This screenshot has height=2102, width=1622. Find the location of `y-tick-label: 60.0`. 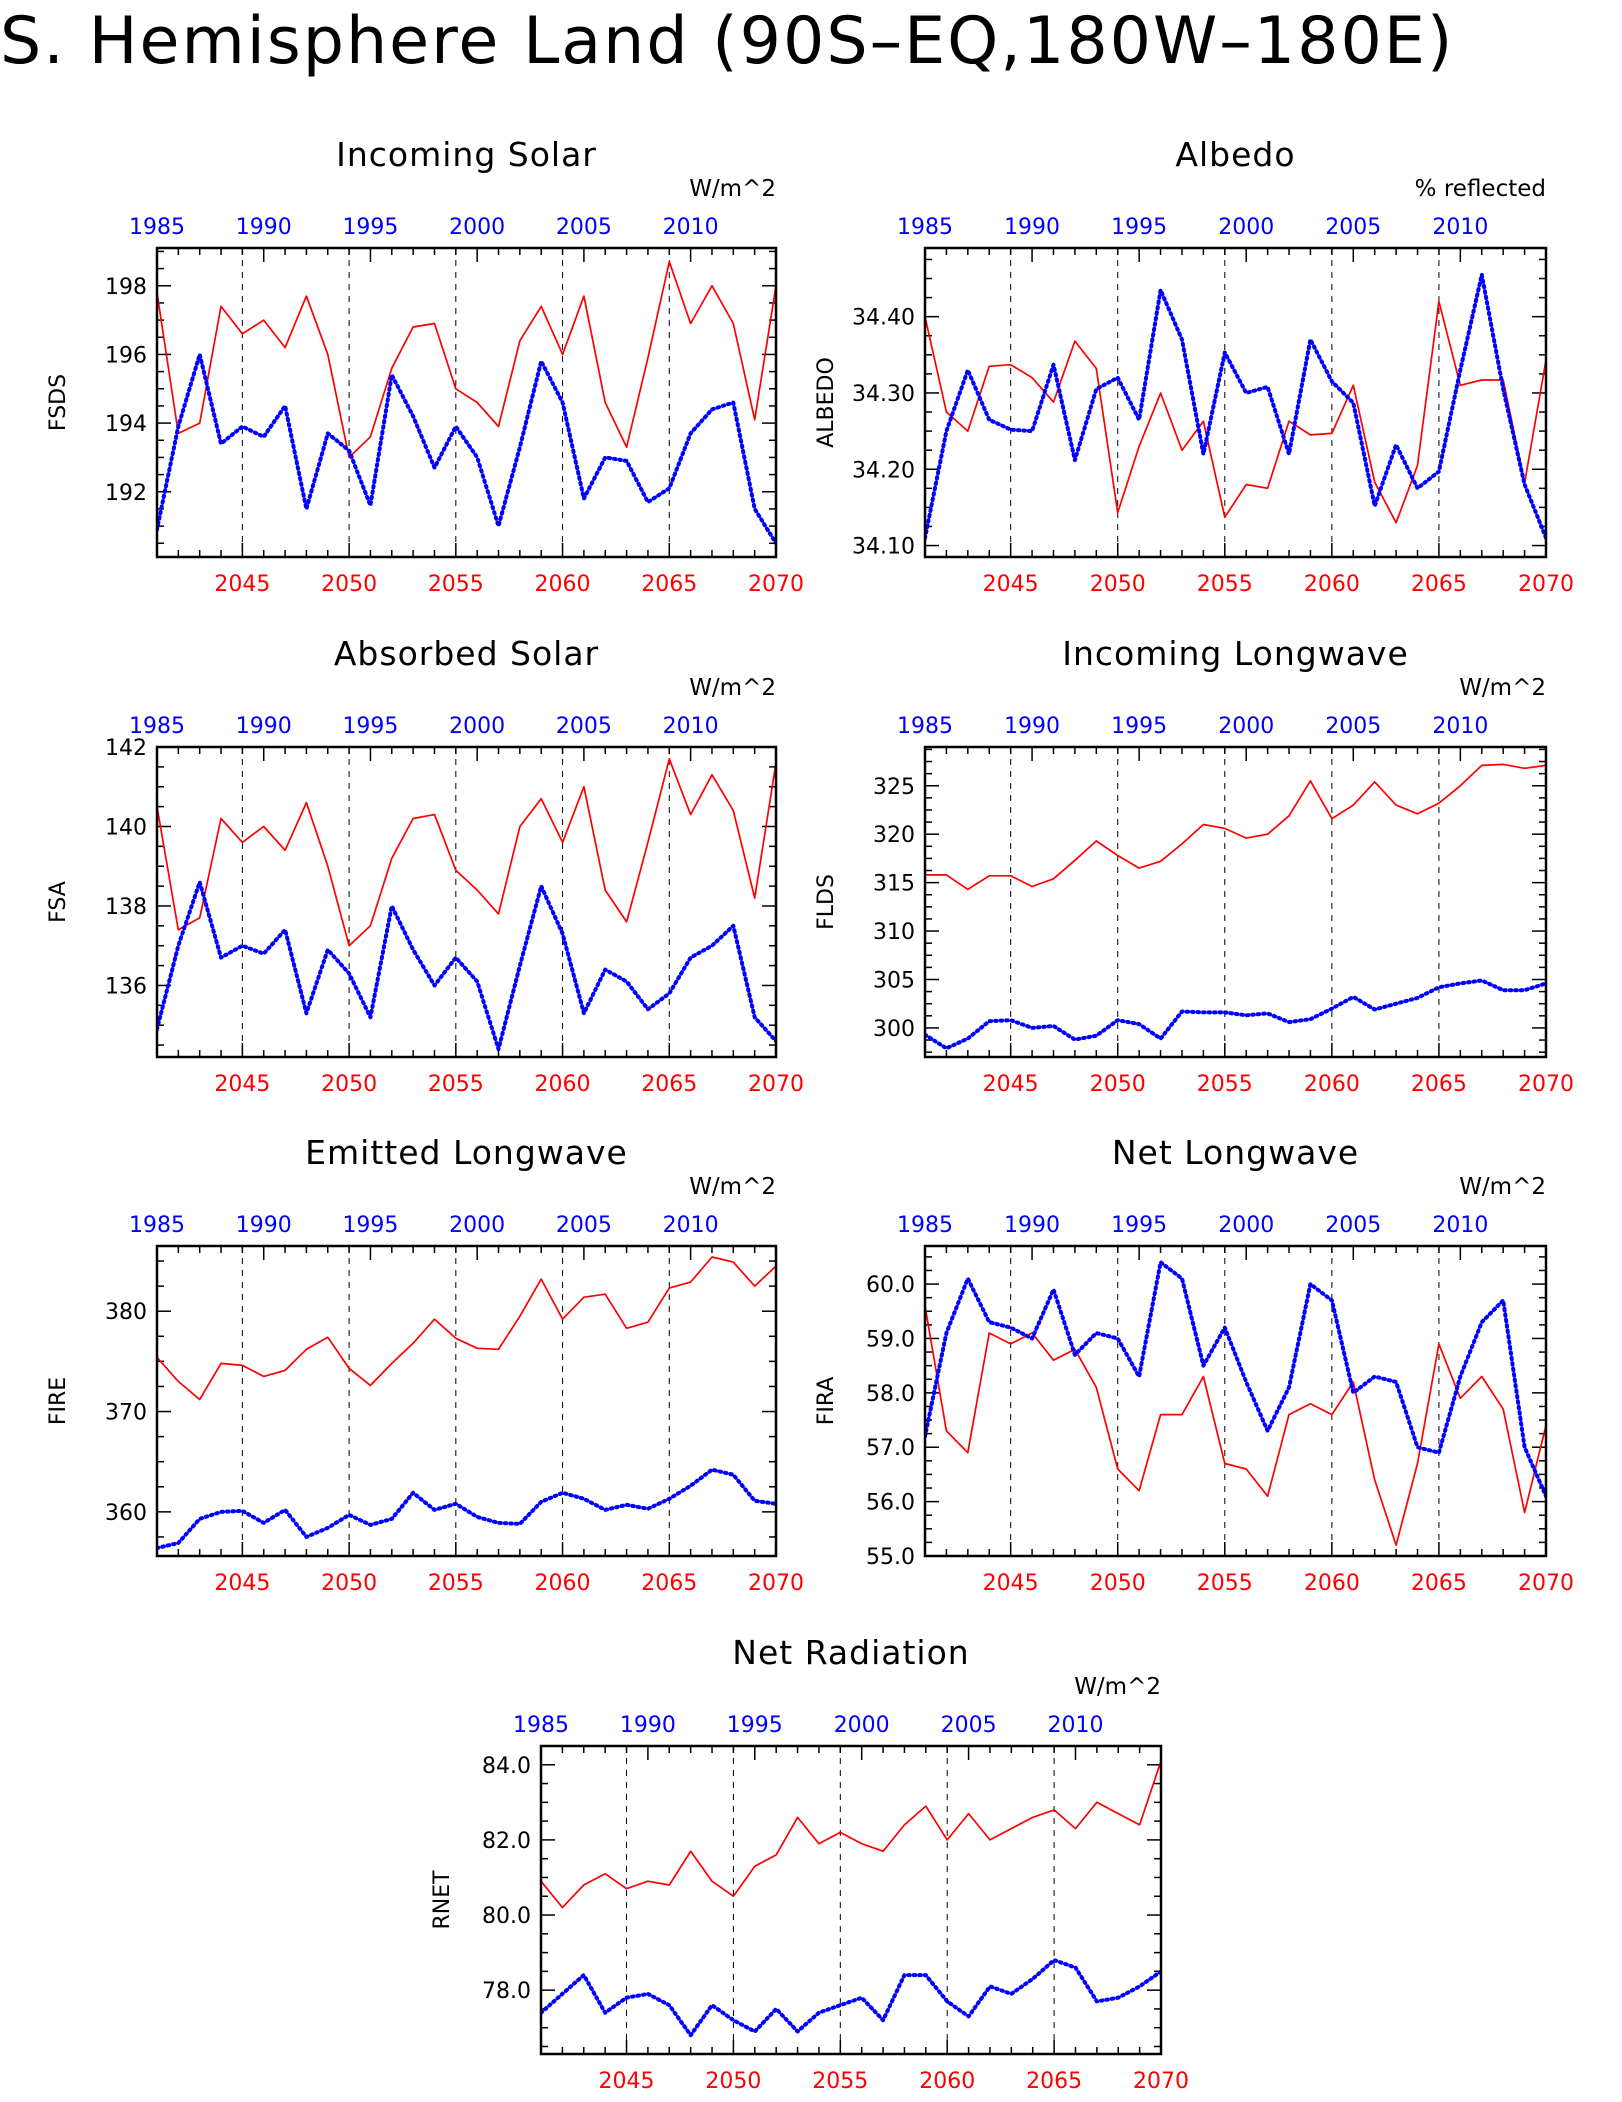

y-tick-label: 60.0 is located at coordinates (890, 1285).